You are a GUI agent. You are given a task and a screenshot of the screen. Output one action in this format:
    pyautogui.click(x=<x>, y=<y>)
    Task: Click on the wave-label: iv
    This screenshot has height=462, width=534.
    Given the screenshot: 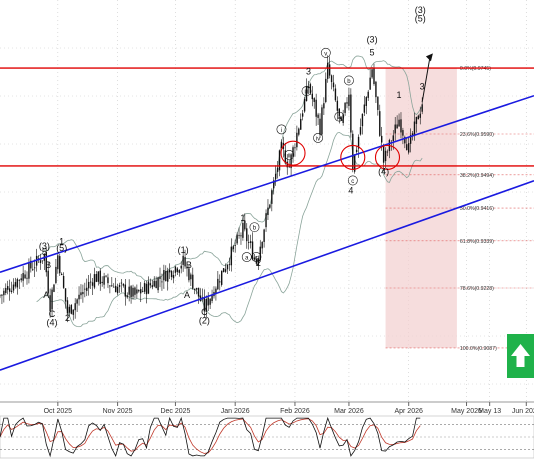 What is the action you would take?
    pyautogui.click(x=318, y=139)
    